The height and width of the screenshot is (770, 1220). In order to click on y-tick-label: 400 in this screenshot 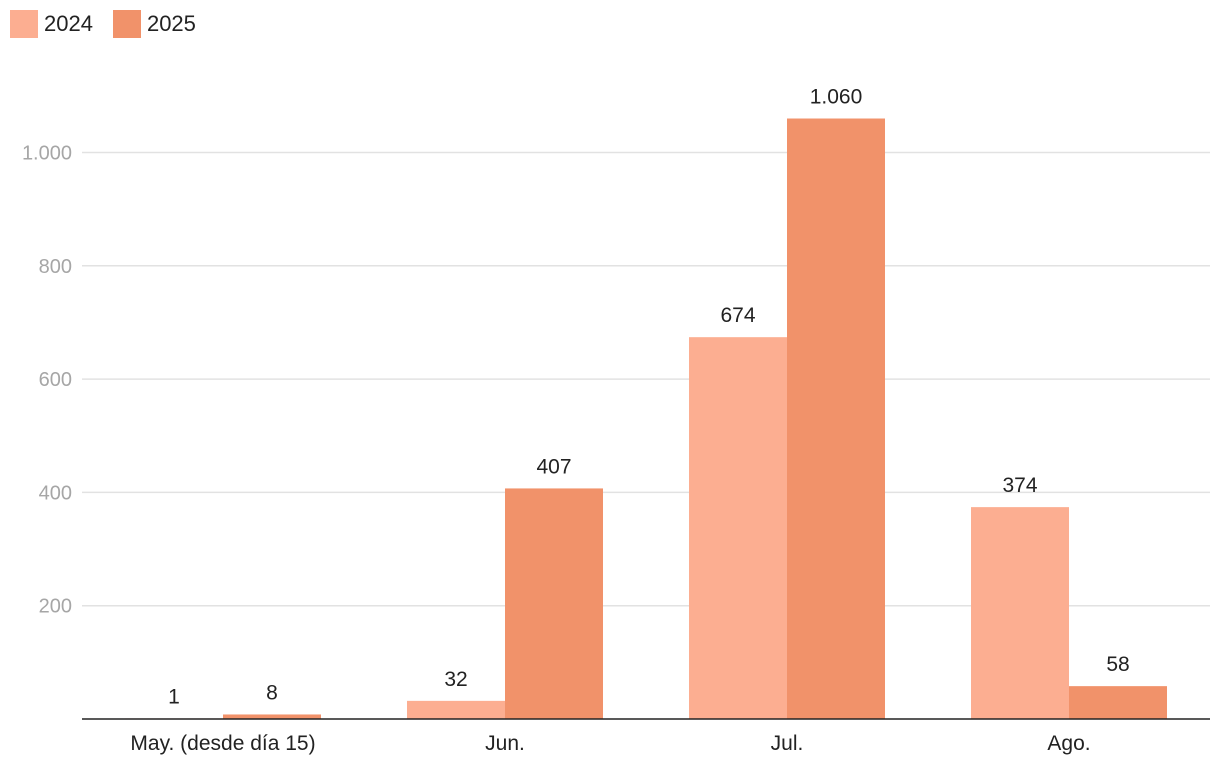, I will do `click(55, 493)`.